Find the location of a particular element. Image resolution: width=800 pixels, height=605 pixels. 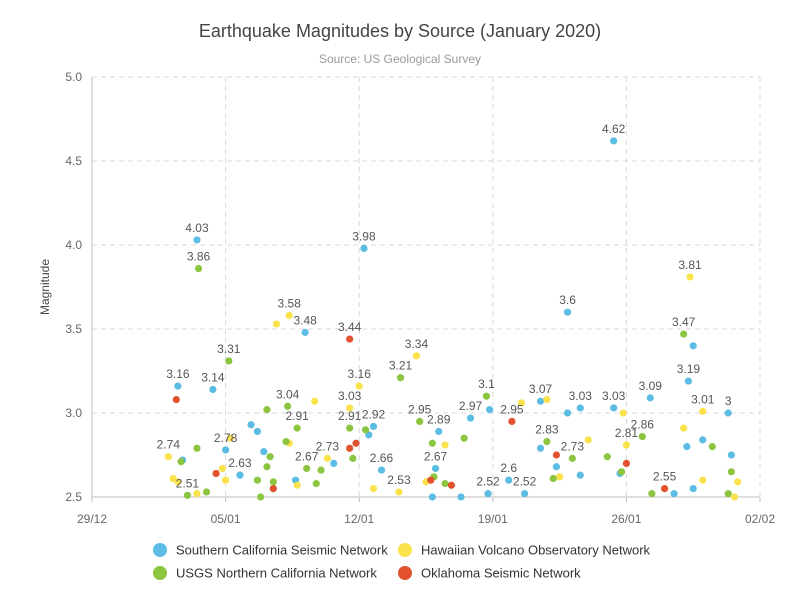

data-label: 3.81 is located at coordinates (690, 265).